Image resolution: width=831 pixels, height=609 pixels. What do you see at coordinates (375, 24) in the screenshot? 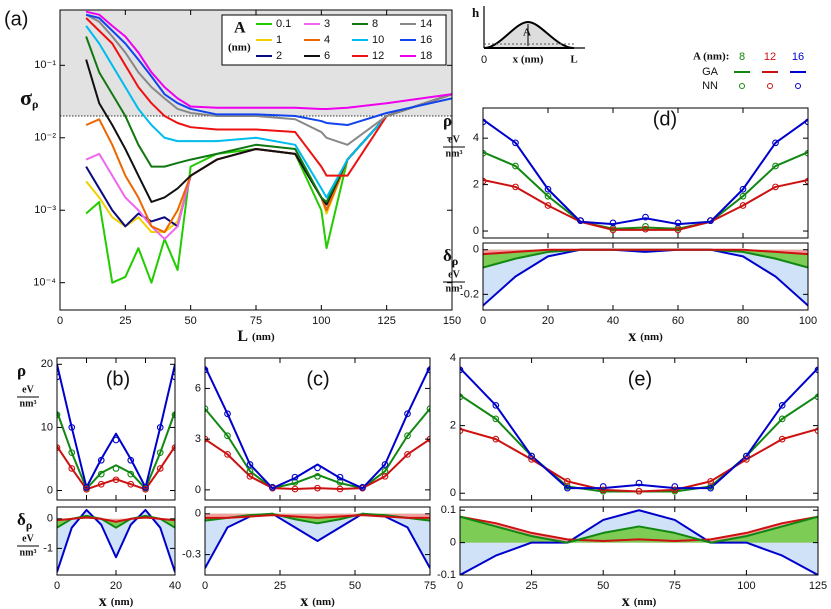
I see `legend-label: 8` at bounding box center [375, 24].